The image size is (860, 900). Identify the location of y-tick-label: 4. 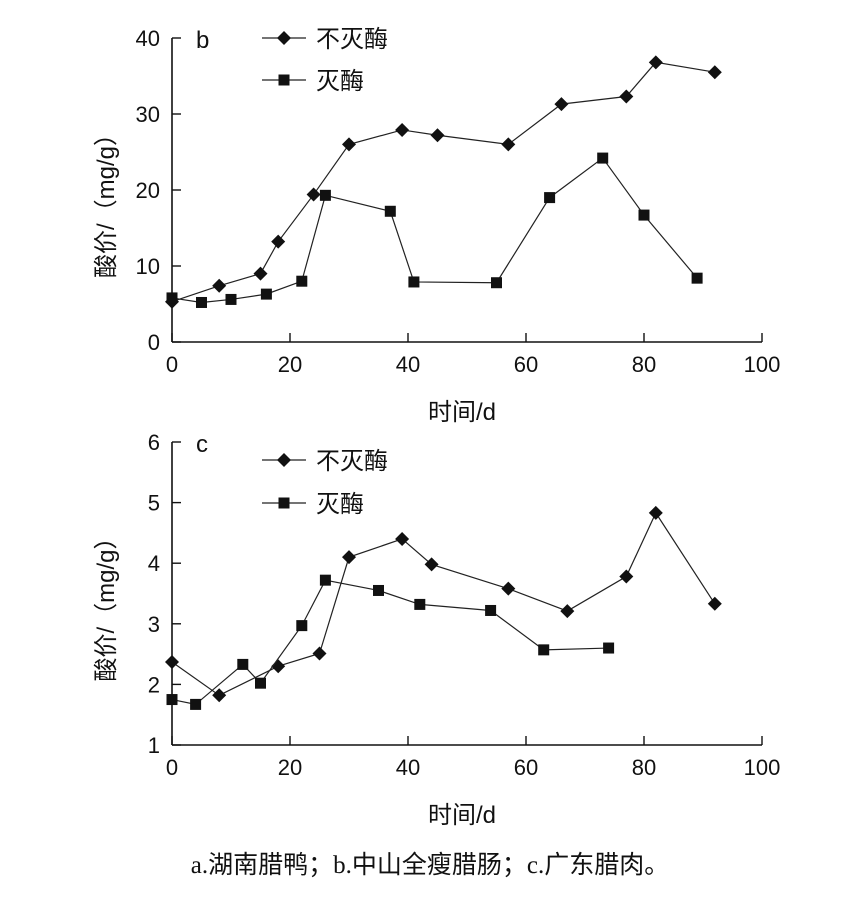
(154, 563).